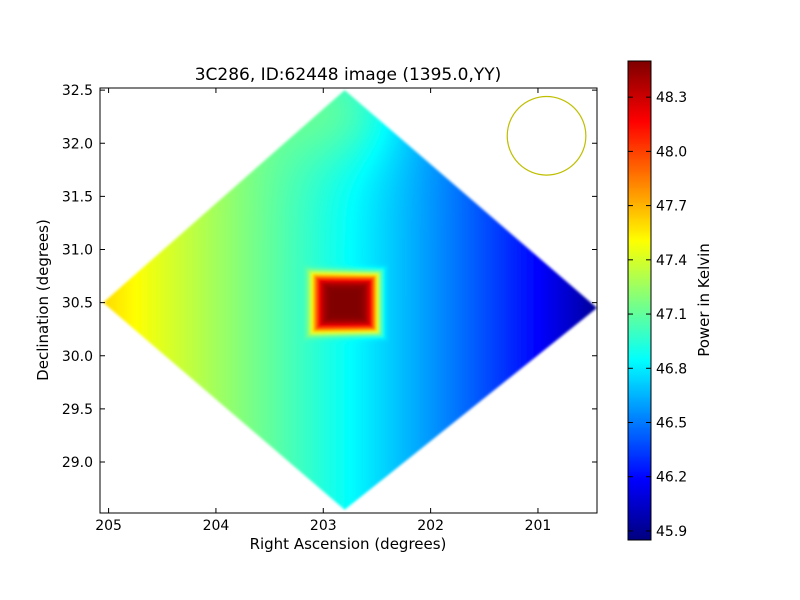  What do you see at coordinates (216, 526) in the screenshot?
I see `x-tick-label: 204` at bounding box center [216, 526].